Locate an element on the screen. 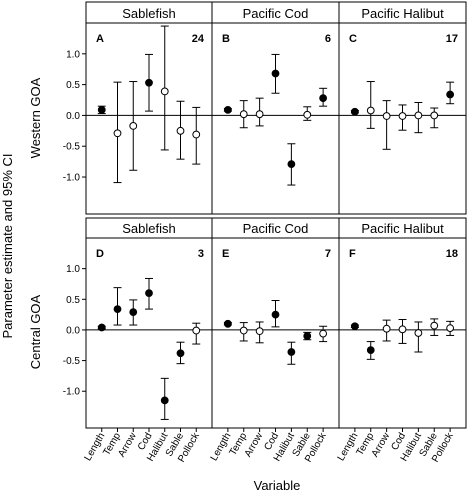 The height and width of the screenshot is (496, 474). panel-letter: E is located at coordinates (225, 254).